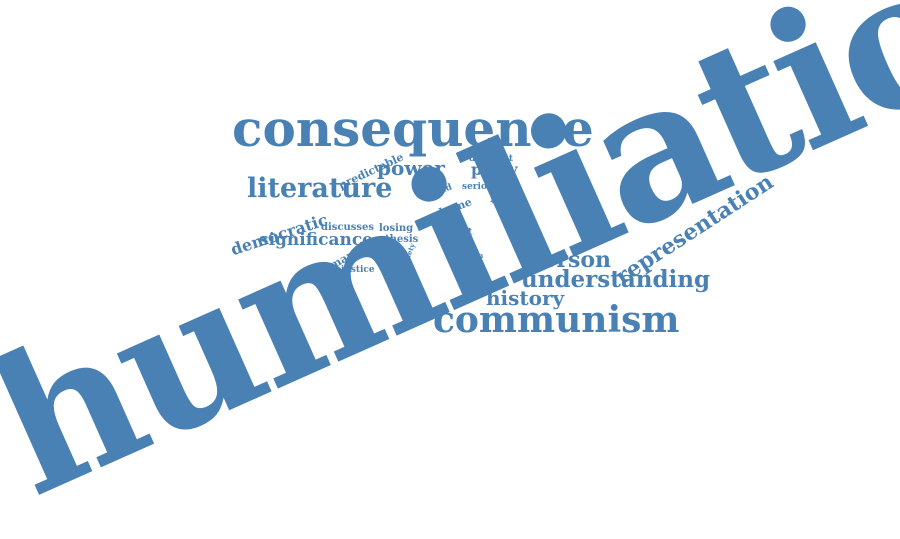 Image resolution: width=900 pixels, height=539 pixels. Describe the element at coordinates (480, 187) in the screenshot. I see `word-serious: serious` at that location.